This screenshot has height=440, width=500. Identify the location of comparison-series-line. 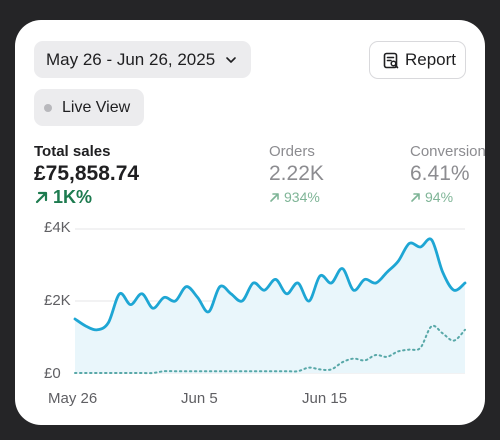
(270, 349).